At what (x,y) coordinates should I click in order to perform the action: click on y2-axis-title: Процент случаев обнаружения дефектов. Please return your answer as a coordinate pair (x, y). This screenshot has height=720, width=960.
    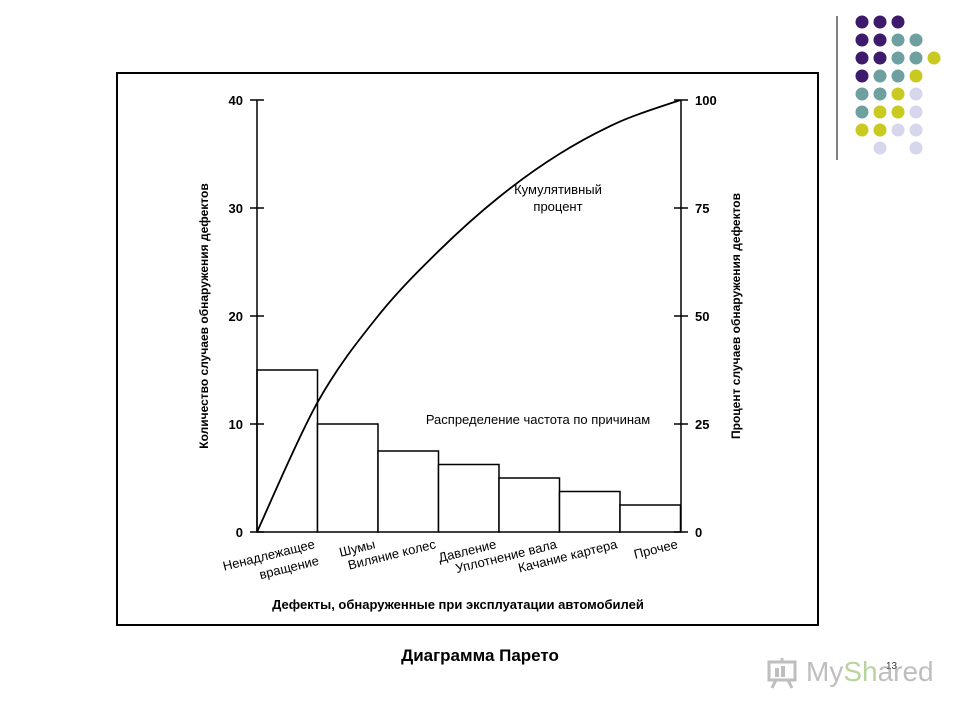
    Looking at the image, I should click on (736, 316).